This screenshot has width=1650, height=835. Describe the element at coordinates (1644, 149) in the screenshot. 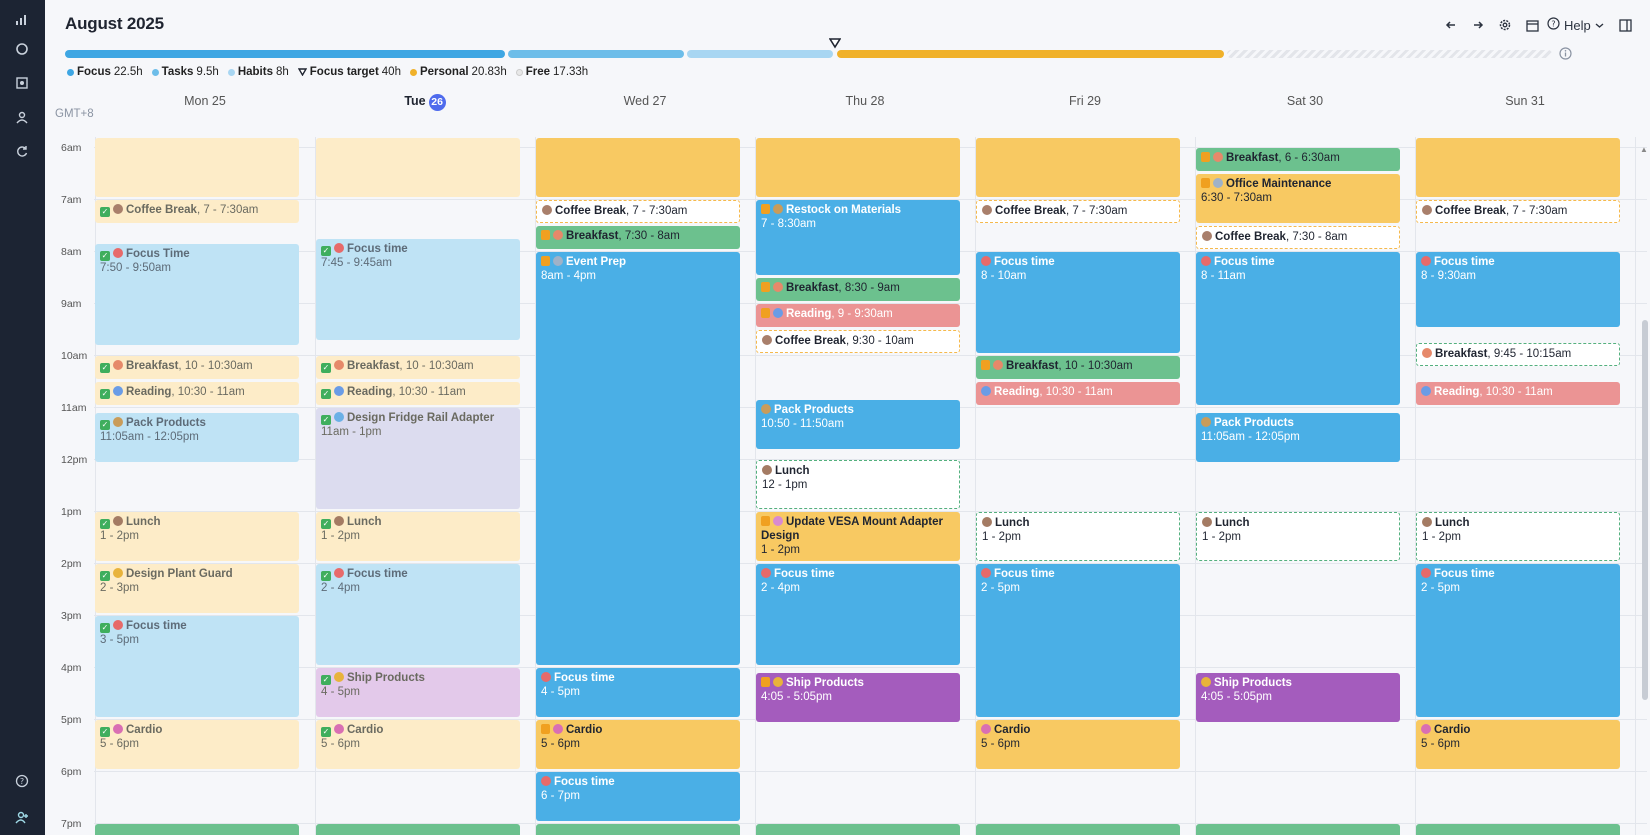

I see `scroll-up-arrow-icon: ▲` at that location.